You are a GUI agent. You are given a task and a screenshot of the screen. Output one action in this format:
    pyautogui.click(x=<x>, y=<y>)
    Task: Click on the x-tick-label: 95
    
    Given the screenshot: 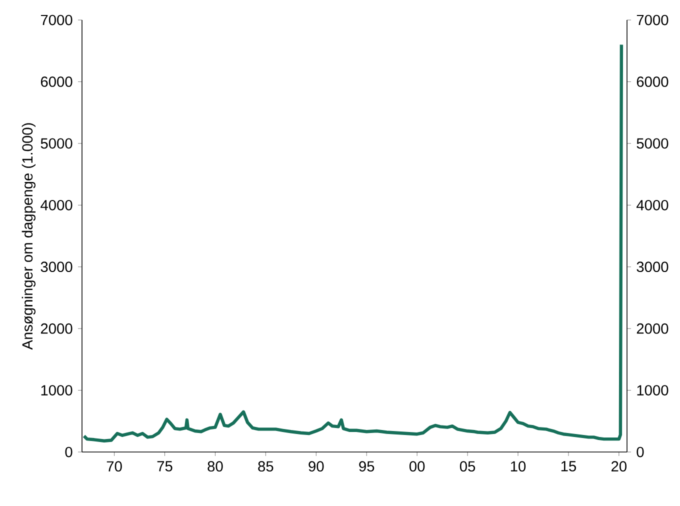 What is the action you would take?
    pyautogui.click(x=366, y=466)
    